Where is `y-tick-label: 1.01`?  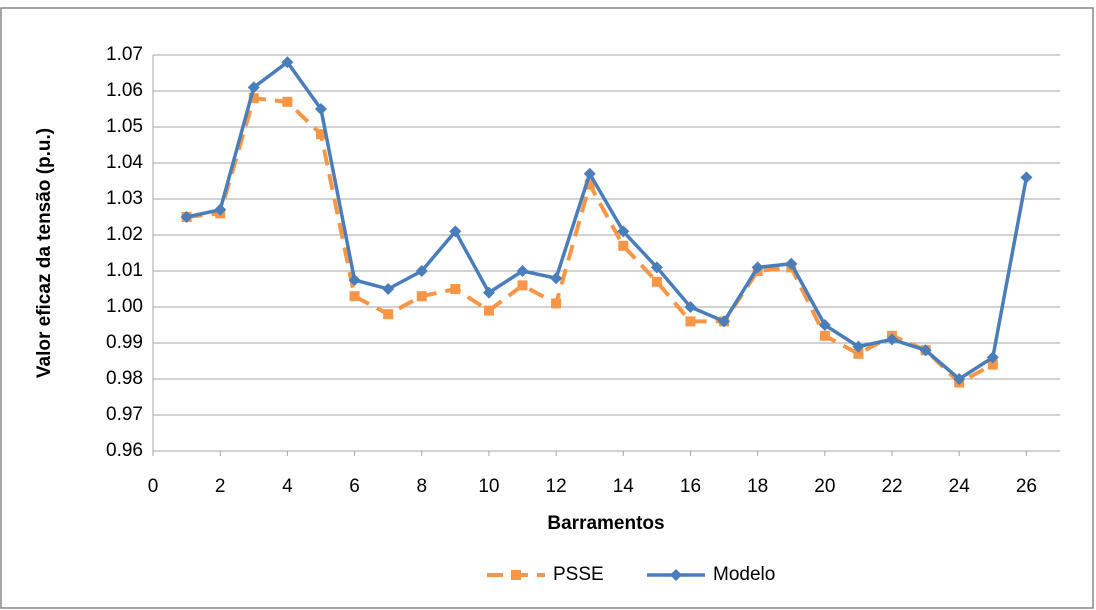 y-tick-label: 1.01 is located at coordinates (124, 270).